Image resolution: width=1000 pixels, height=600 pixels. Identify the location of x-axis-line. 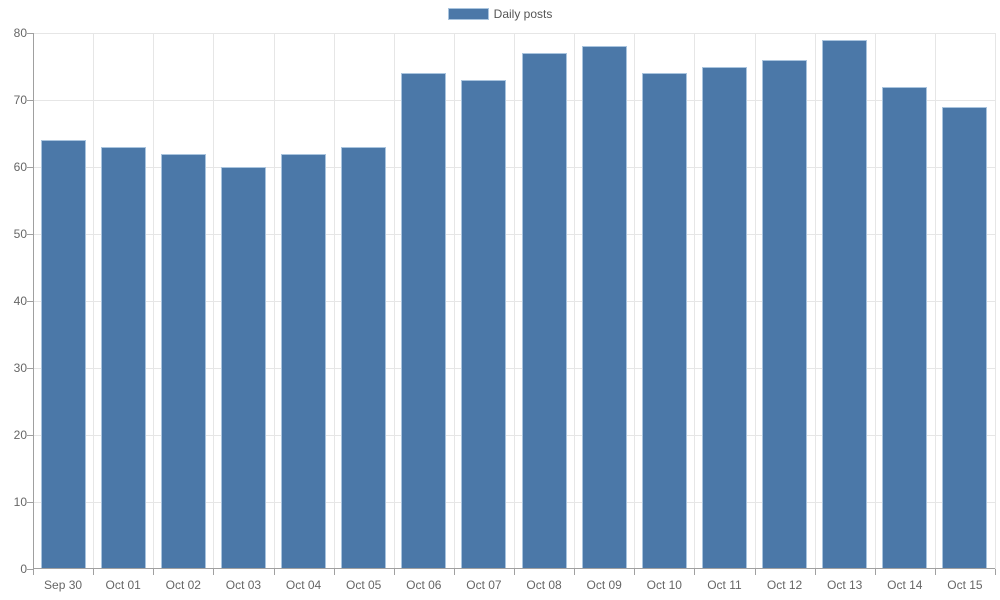
(514, 568).